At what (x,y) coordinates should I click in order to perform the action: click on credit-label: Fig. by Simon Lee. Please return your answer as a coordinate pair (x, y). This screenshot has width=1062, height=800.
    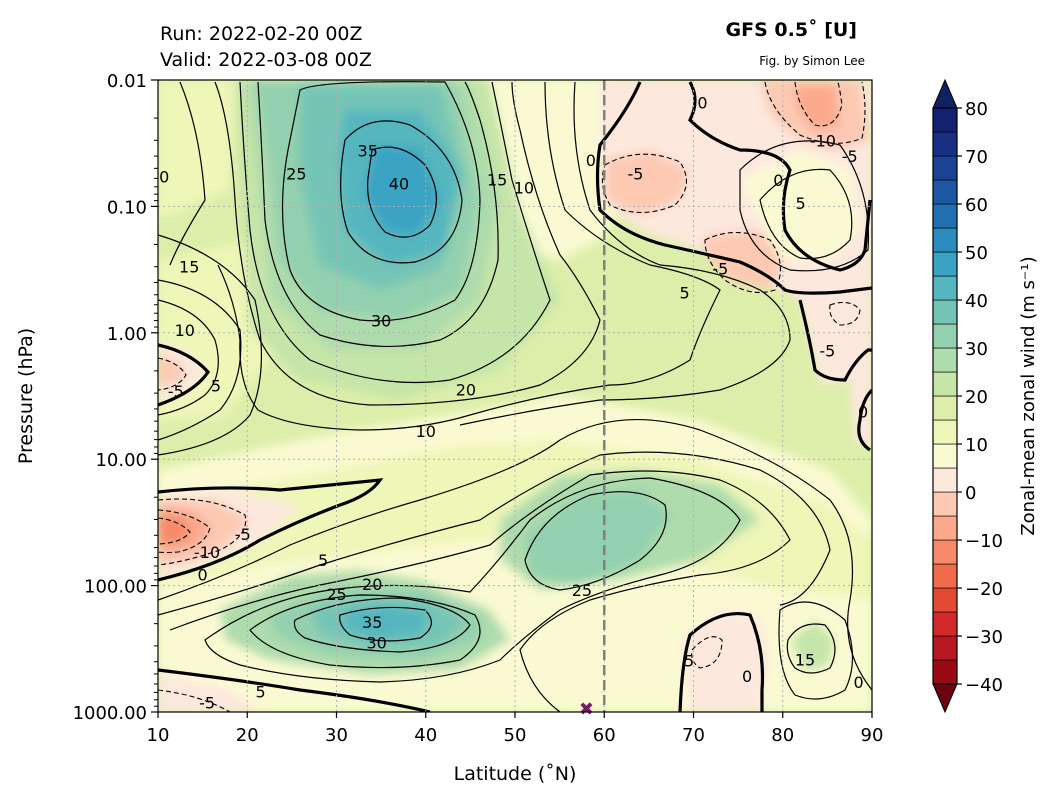
    Looking at the image, I should click on (812, 61).